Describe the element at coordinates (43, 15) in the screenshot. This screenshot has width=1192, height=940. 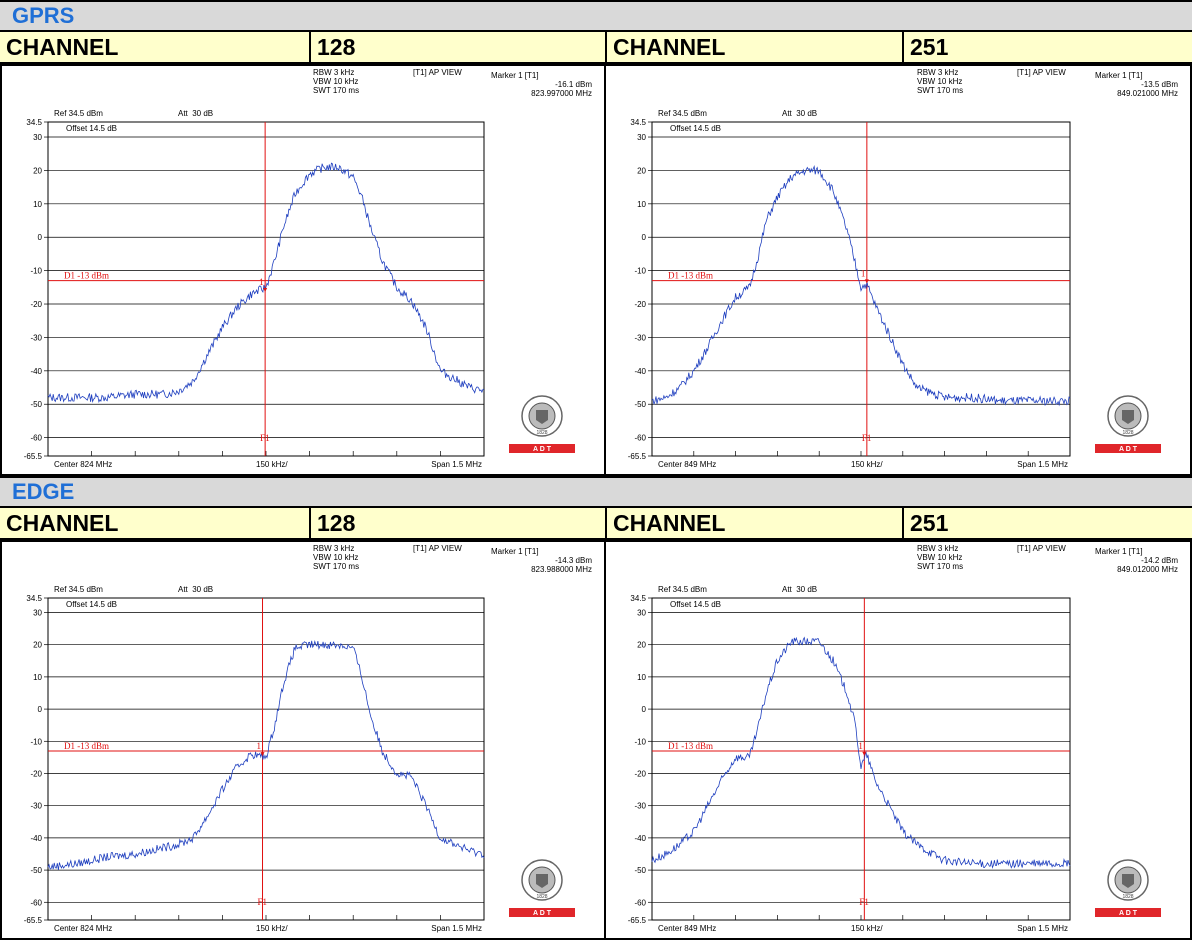
I see `section-title: GPRS` at that location.